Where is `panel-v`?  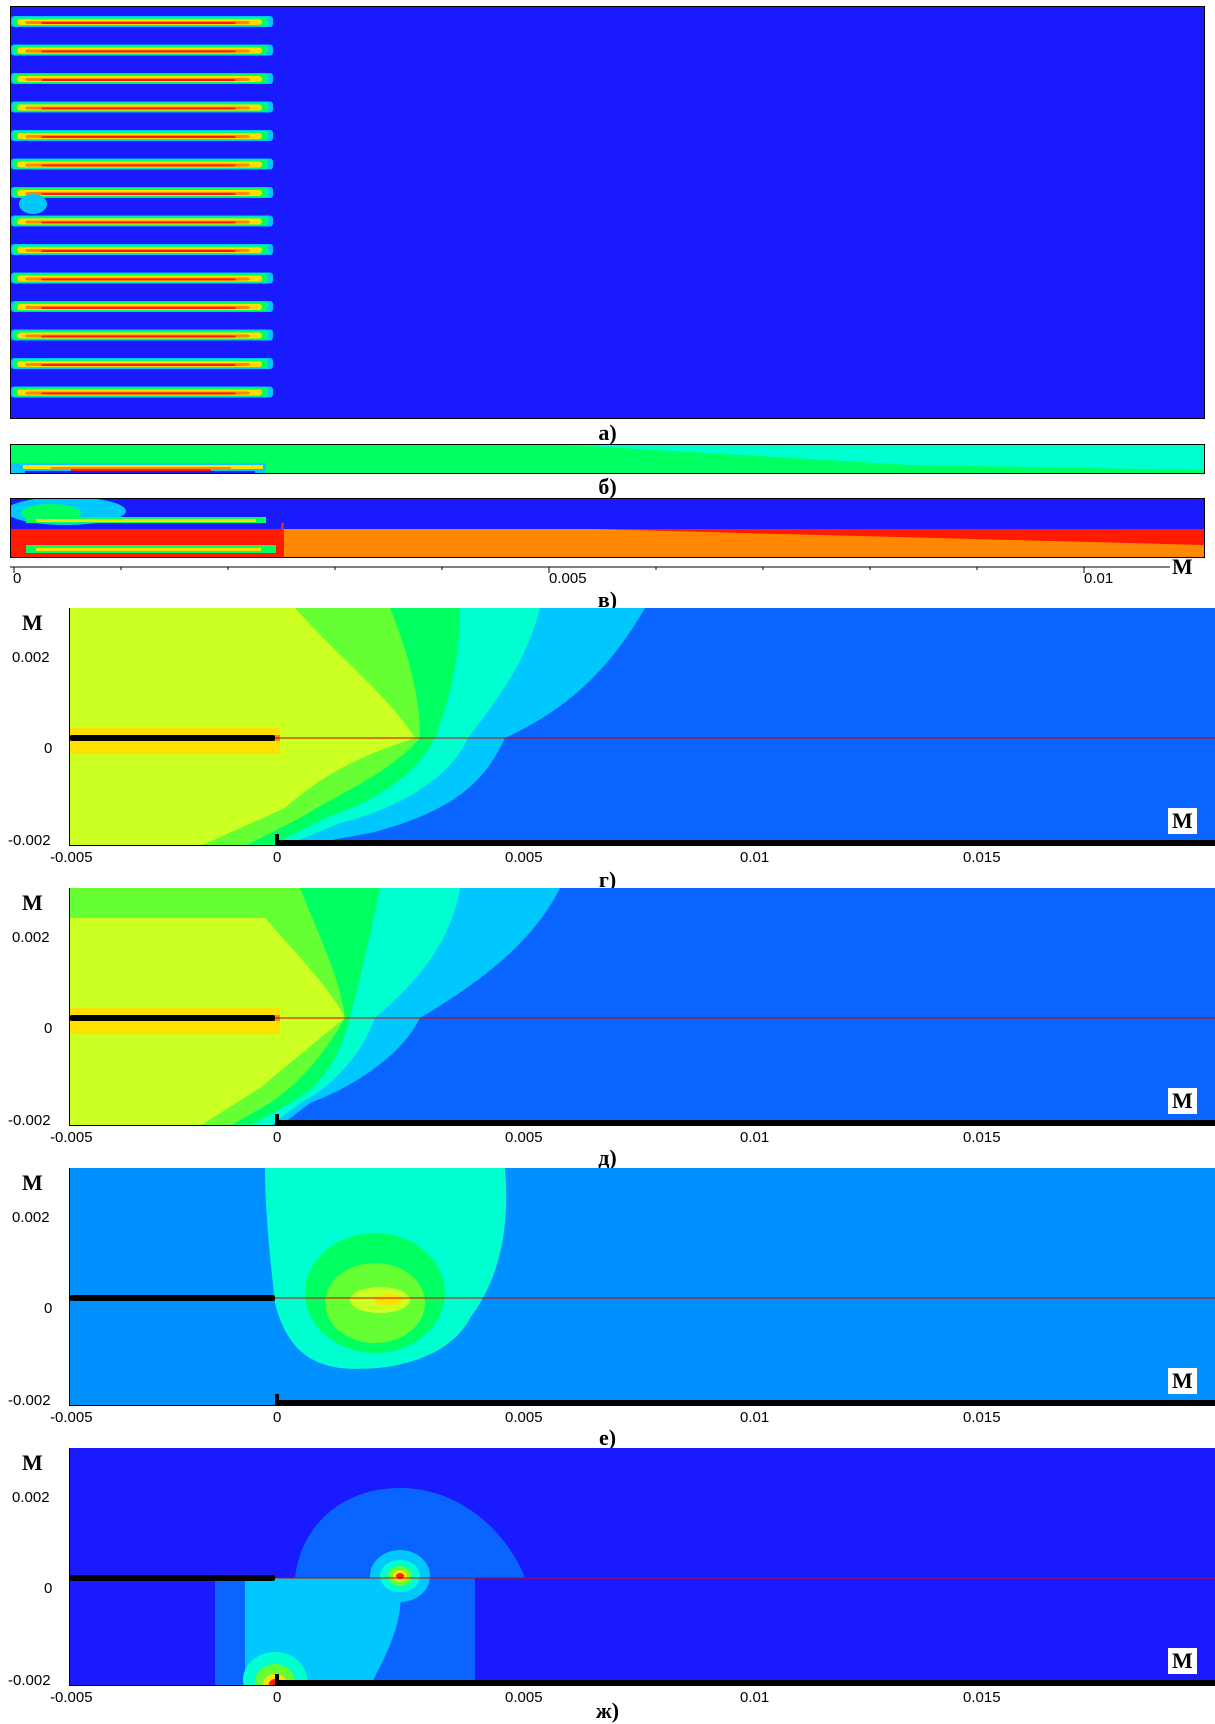 panel-v is located at coordinates (607, 528).